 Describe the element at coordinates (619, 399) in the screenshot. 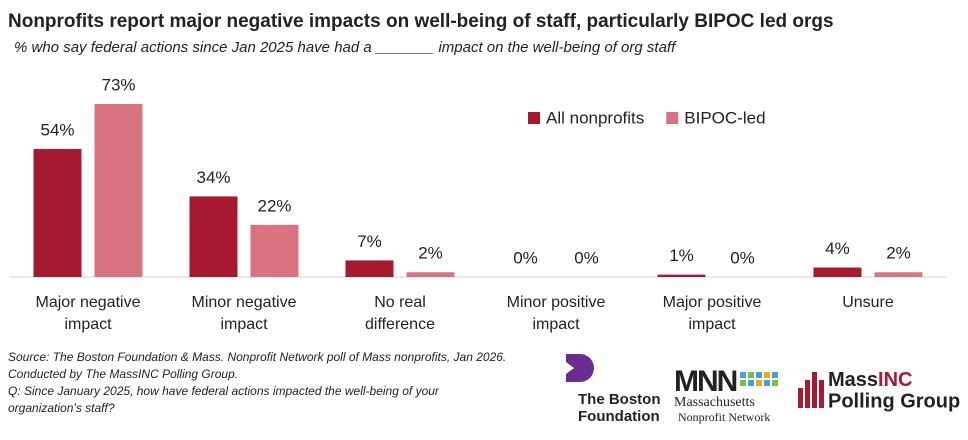

I see `logo-text: The Boston` at that location.